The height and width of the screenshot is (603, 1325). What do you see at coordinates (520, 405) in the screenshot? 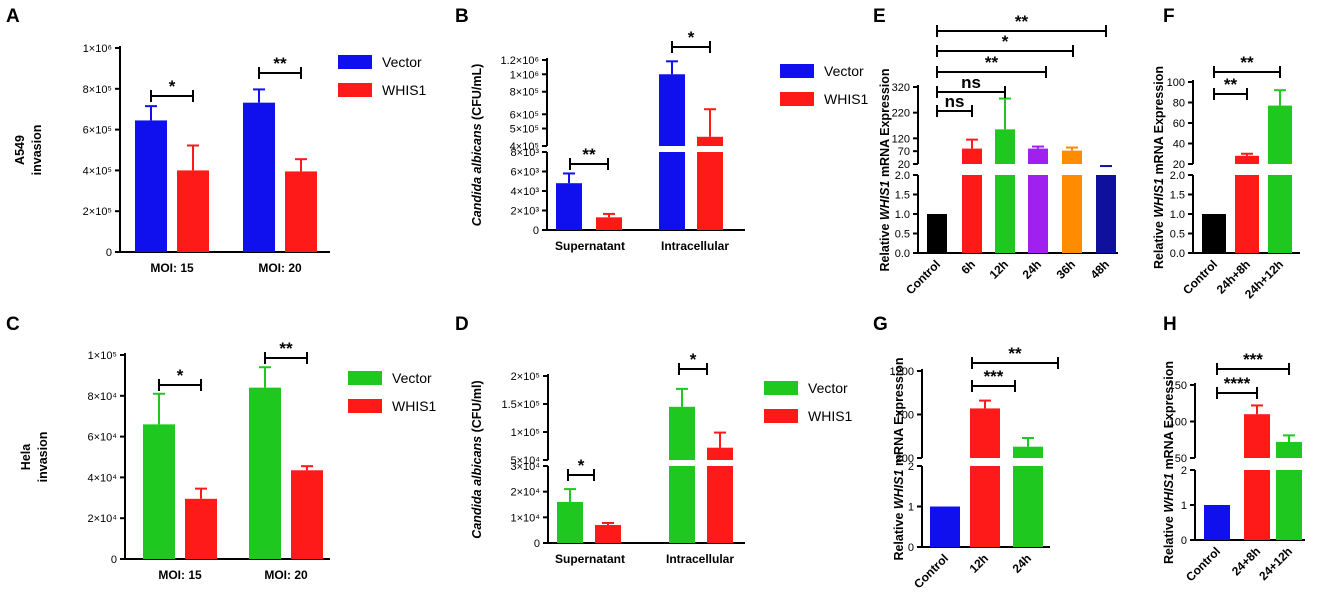
I see `panel-d-ytick-upper-label-2: 1.5×10⁵` at bounding box center [520, 405].